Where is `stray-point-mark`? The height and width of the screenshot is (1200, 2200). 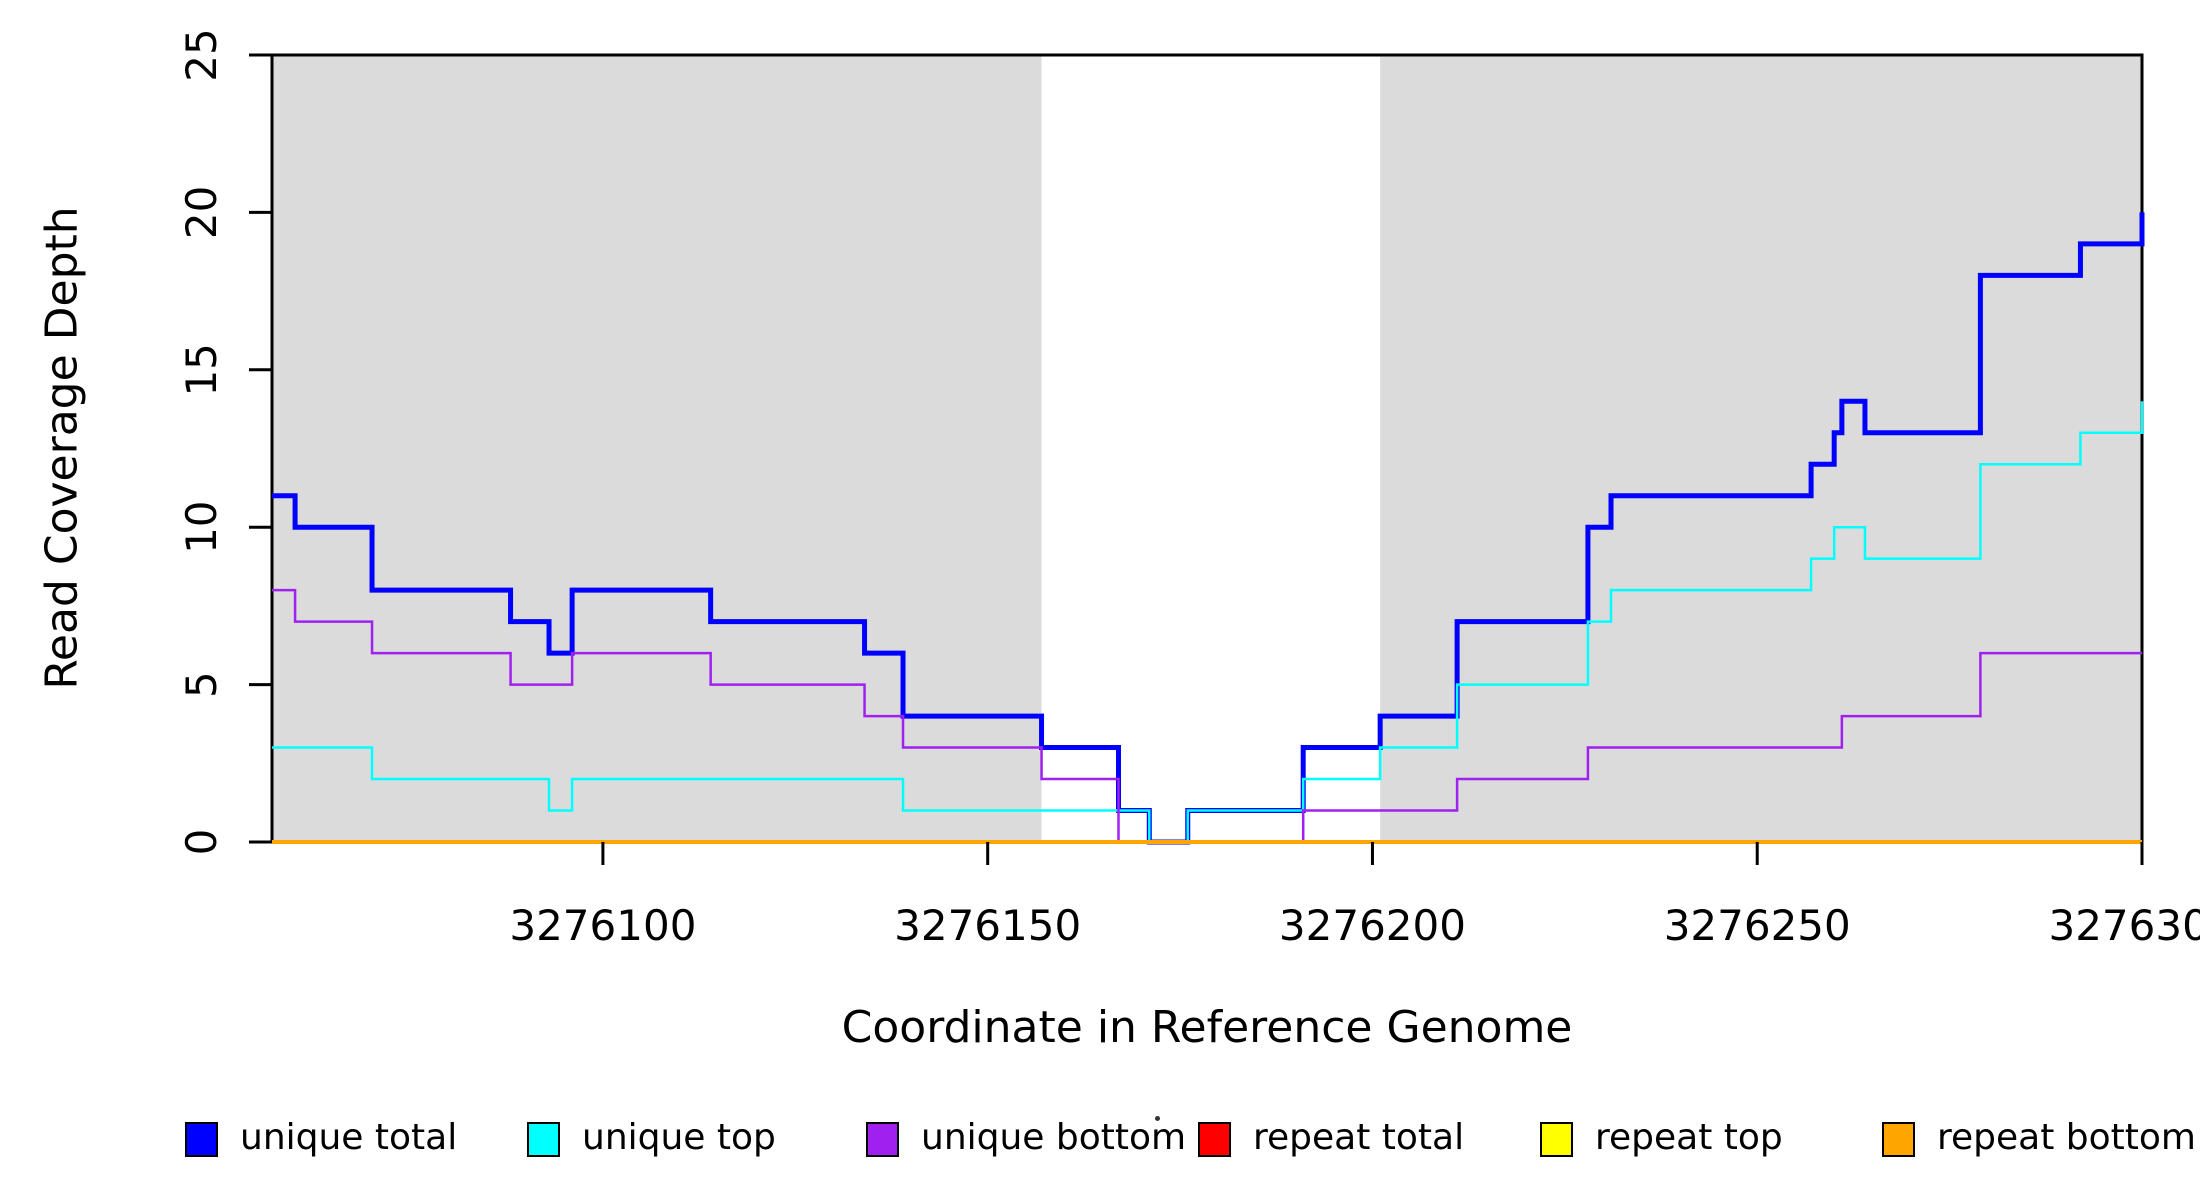 stray-point-mark is located at coordinates (1157, 1118).